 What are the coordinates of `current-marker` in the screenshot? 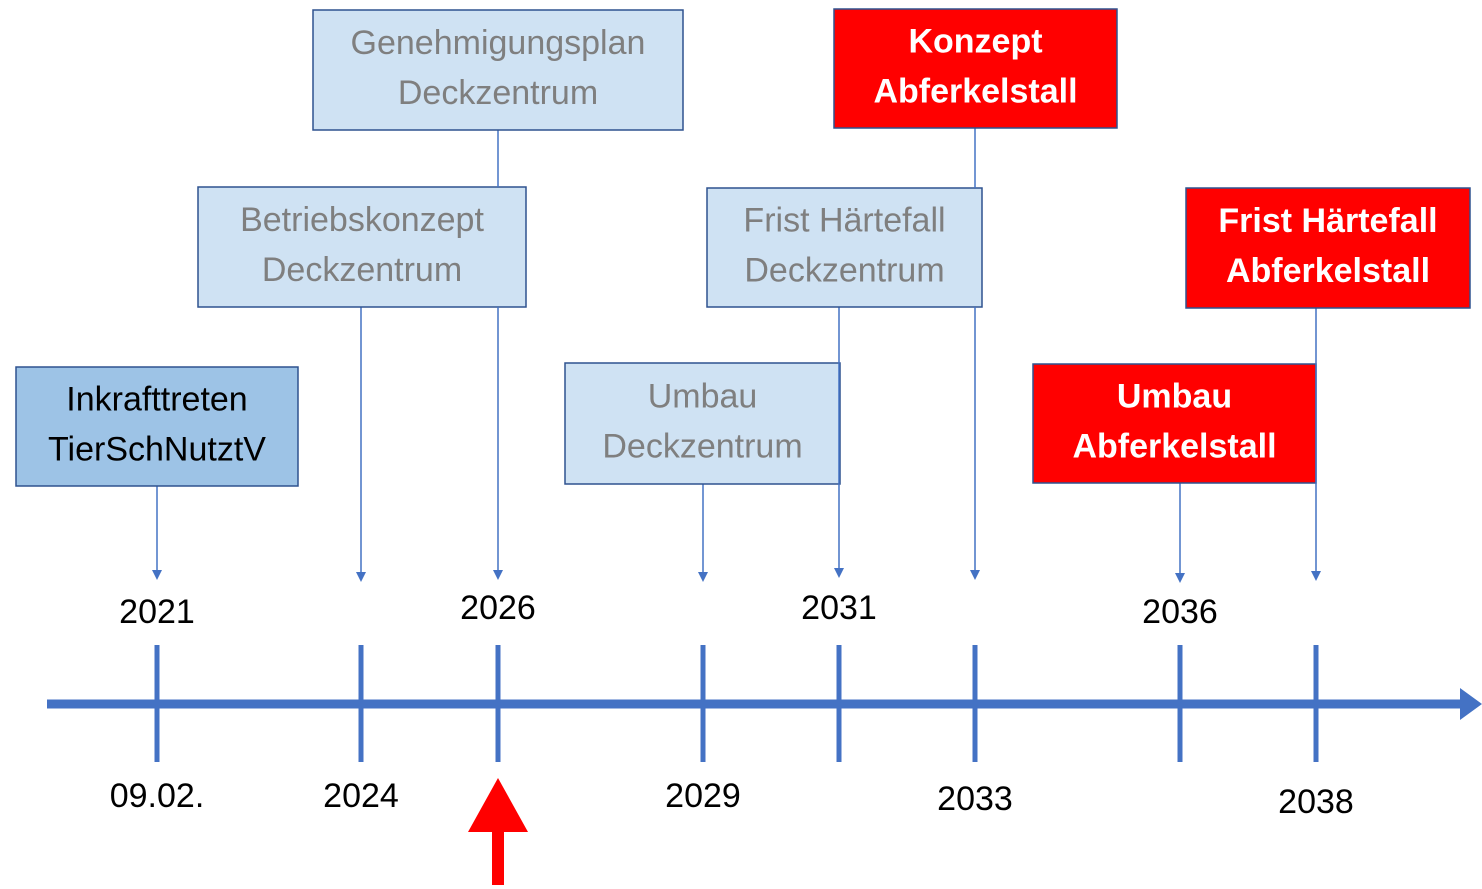 It's located at (498, 831).